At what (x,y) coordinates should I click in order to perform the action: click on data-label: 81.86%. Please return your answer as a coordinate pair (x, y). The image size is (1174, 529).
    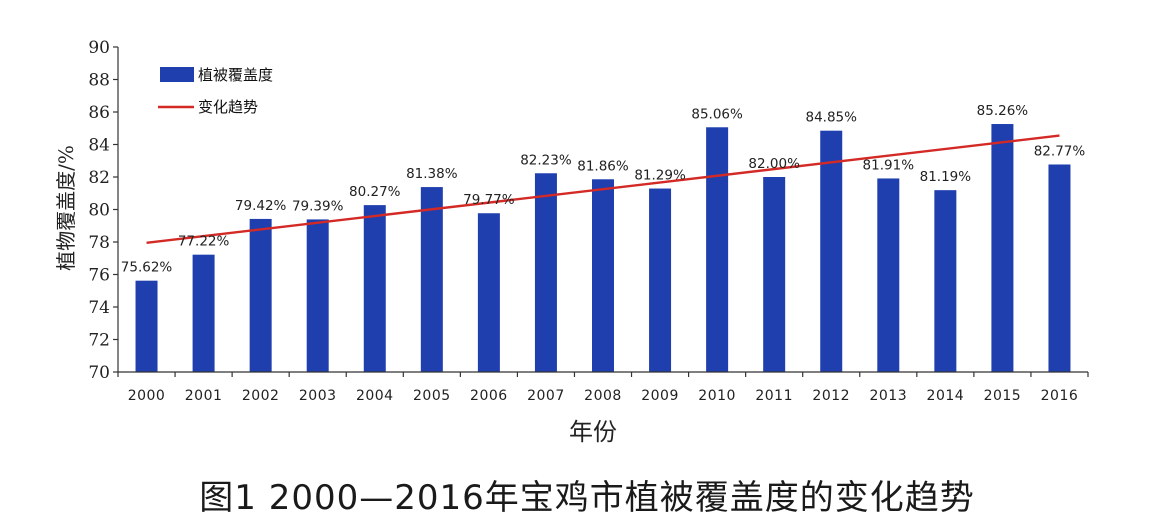
    Looking at the image, I should click on (603, 166).